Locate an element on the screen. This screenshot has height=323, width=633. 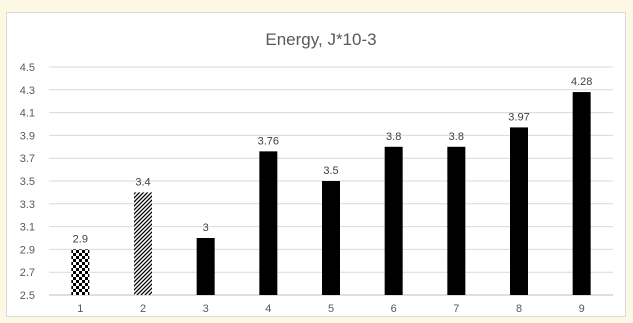
y-tick-label: 3.3 is located at coordinates (27, 205).